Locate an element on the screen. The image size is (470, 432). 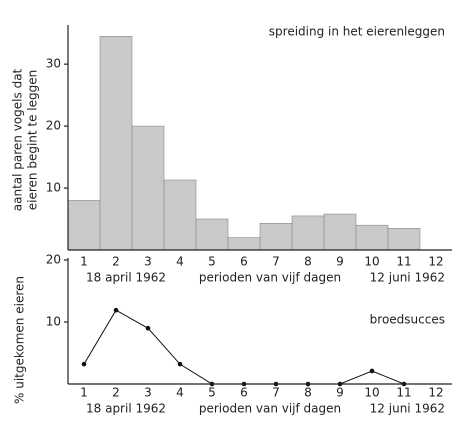
data-line is located at coordinates (244, 347).